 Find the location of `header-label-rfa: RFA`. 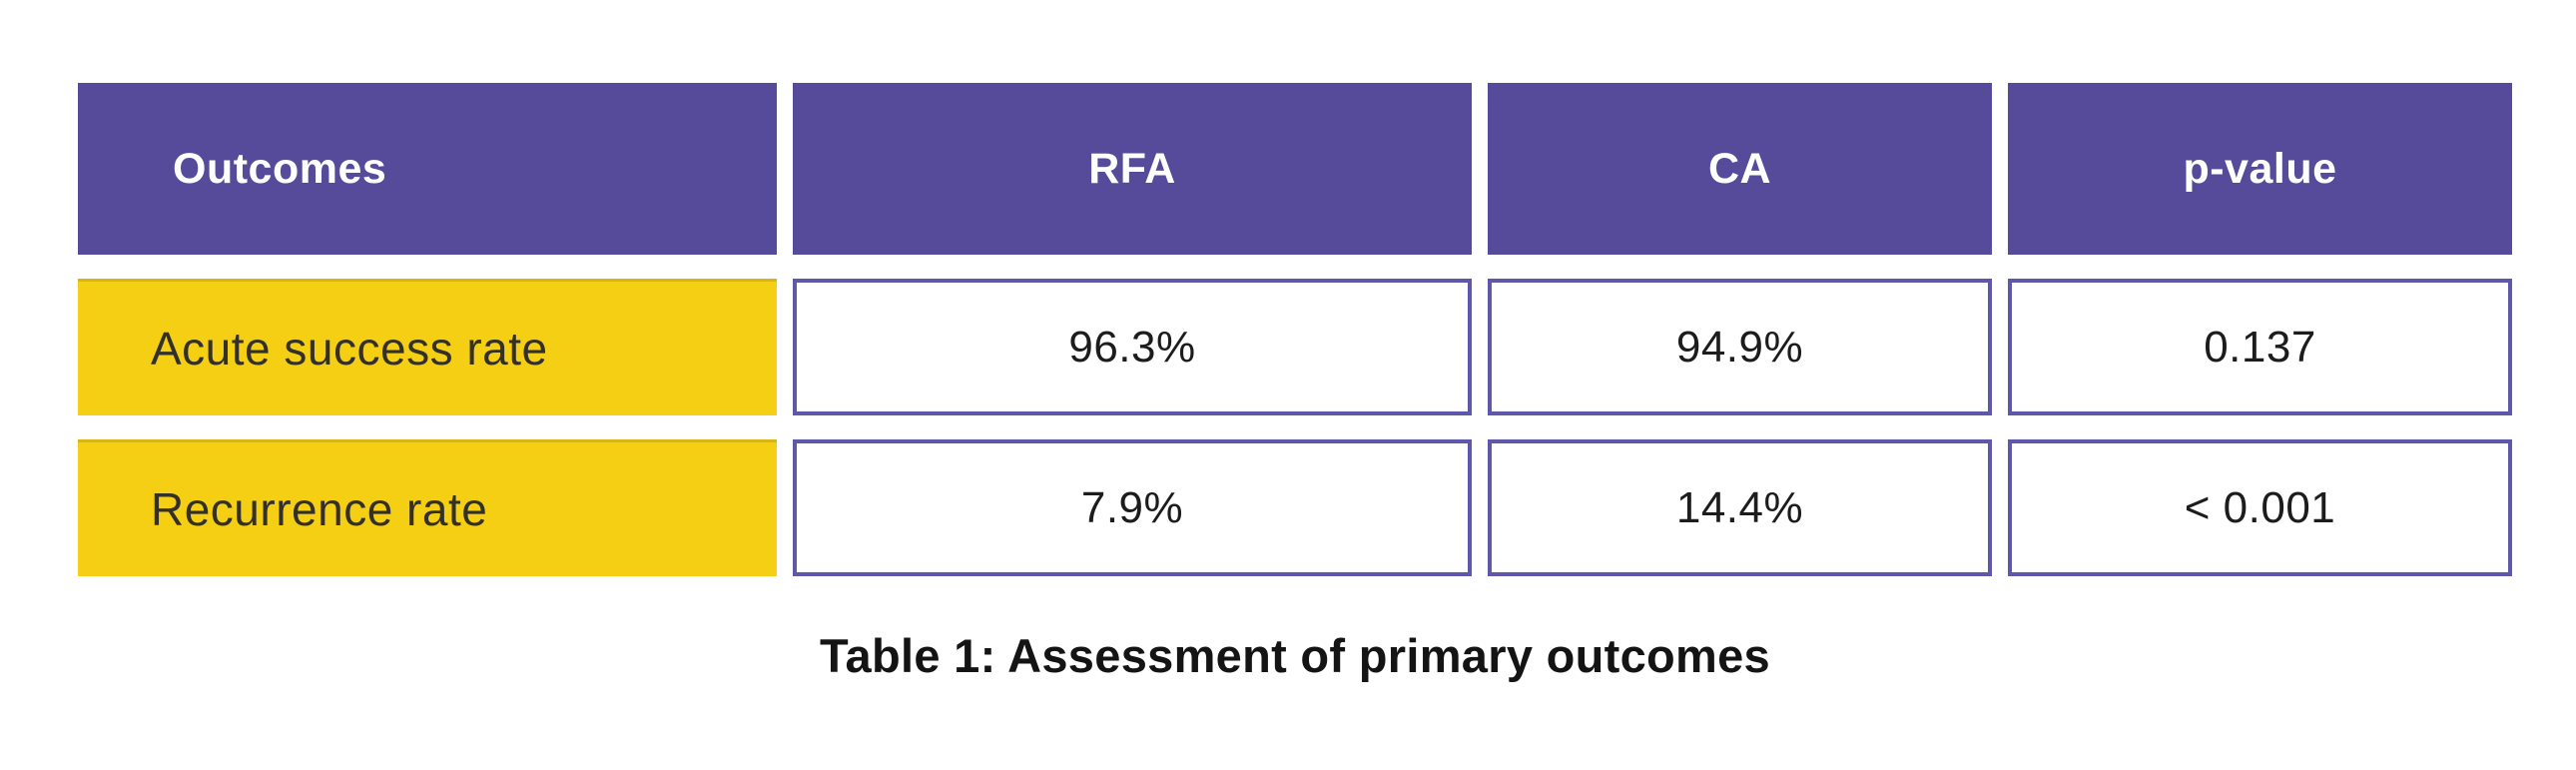

header-label-rfa: RFA is located at coordinates (1132, 168).